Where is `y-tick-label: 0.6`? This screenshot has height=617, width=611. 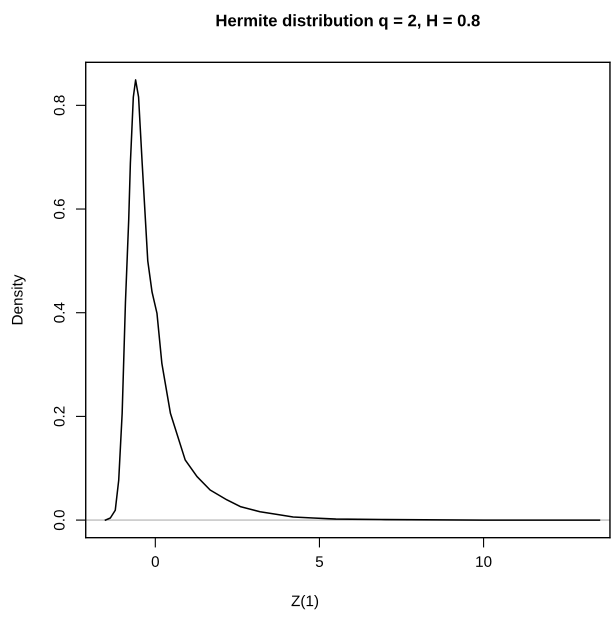 y-tick-label: 0.6 is located at coordinates (59, 209).